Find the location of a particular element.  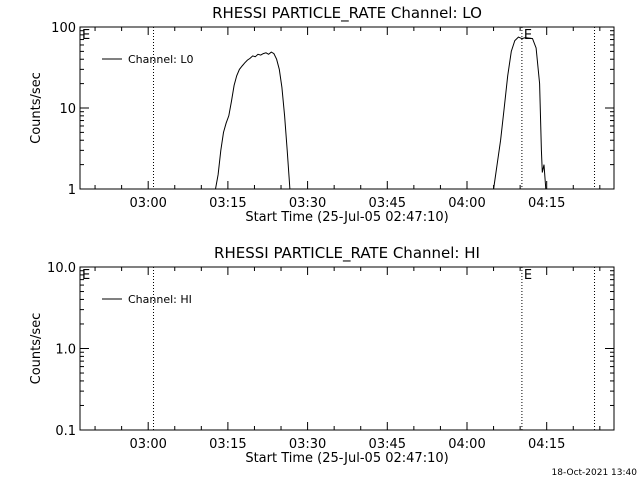

y-tick-label: 10 is located at coordinates (67, 109).